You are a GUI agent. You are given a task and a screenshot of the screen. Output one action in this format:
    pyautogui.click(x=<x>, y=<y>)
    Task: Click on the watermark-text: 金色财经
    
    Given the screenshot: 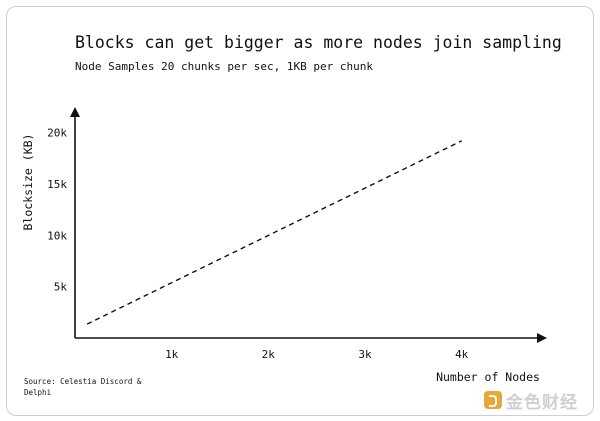 What is the action you would take?
    pyautogui.click(x=542, y=402)
    